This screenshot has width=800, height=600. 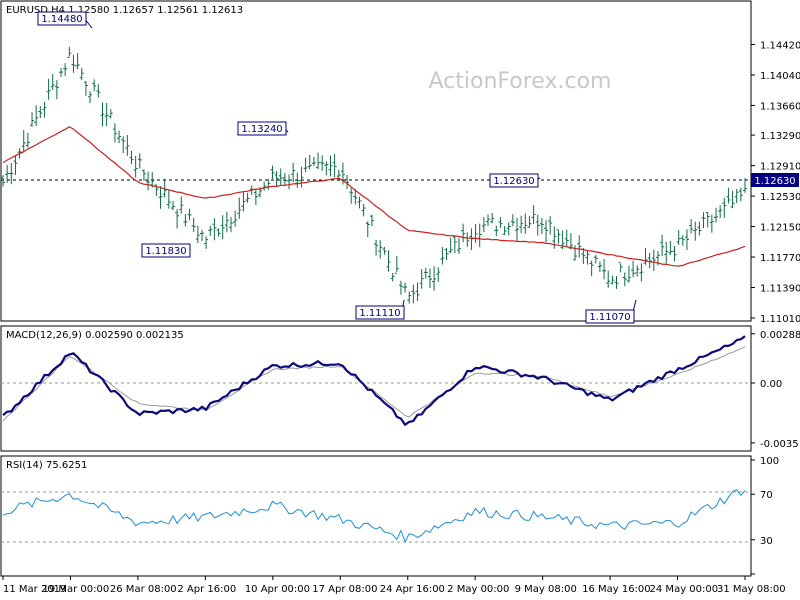 I want to click on callout-label: 1.12630, so click(x=513, y=181).